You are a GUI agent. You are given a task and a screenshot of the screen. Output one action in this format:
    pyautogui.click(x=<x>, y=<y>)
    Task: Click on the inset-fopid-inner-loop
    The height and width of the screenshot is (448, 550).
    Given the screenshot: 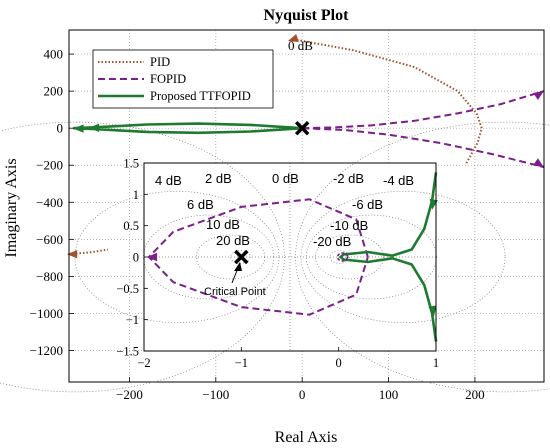 What is the action you would take?
    pyautogui.click(x=342, y=257)
    